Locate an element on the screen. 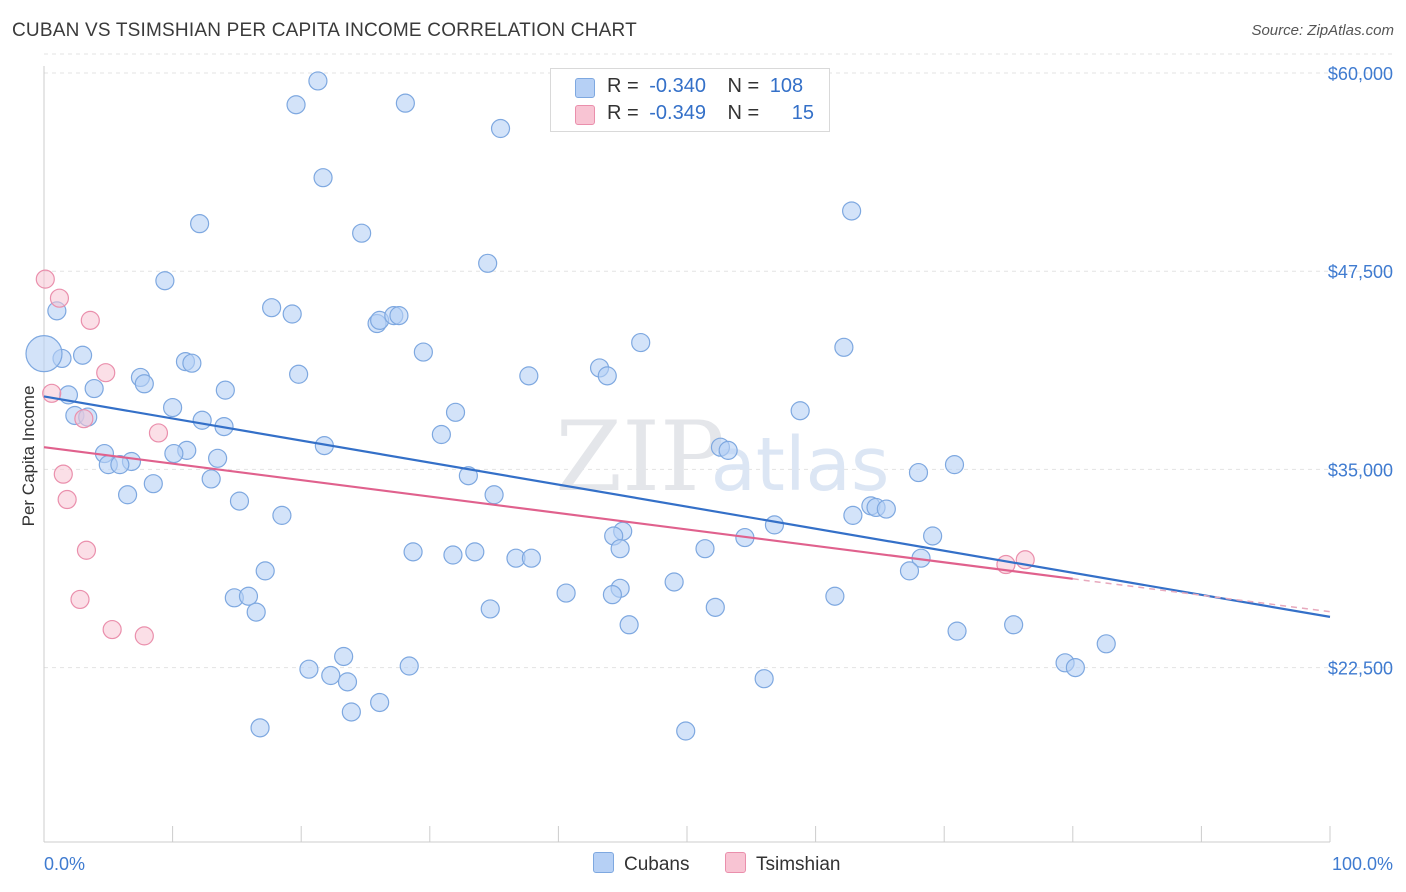  x-tick-label-start: 0.0% is located at coordinates (64, 864).